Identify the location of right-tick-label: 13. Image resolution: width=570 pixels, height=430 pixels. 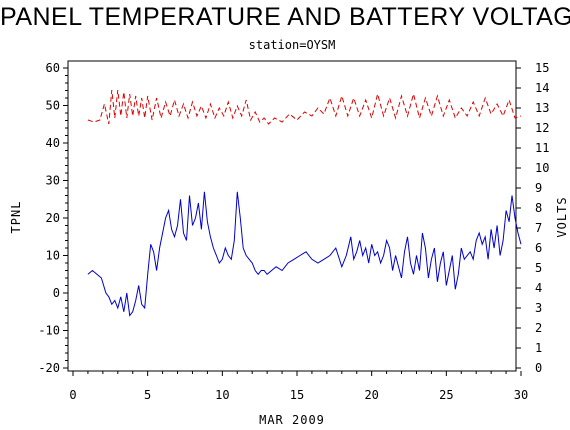
(542, 108).